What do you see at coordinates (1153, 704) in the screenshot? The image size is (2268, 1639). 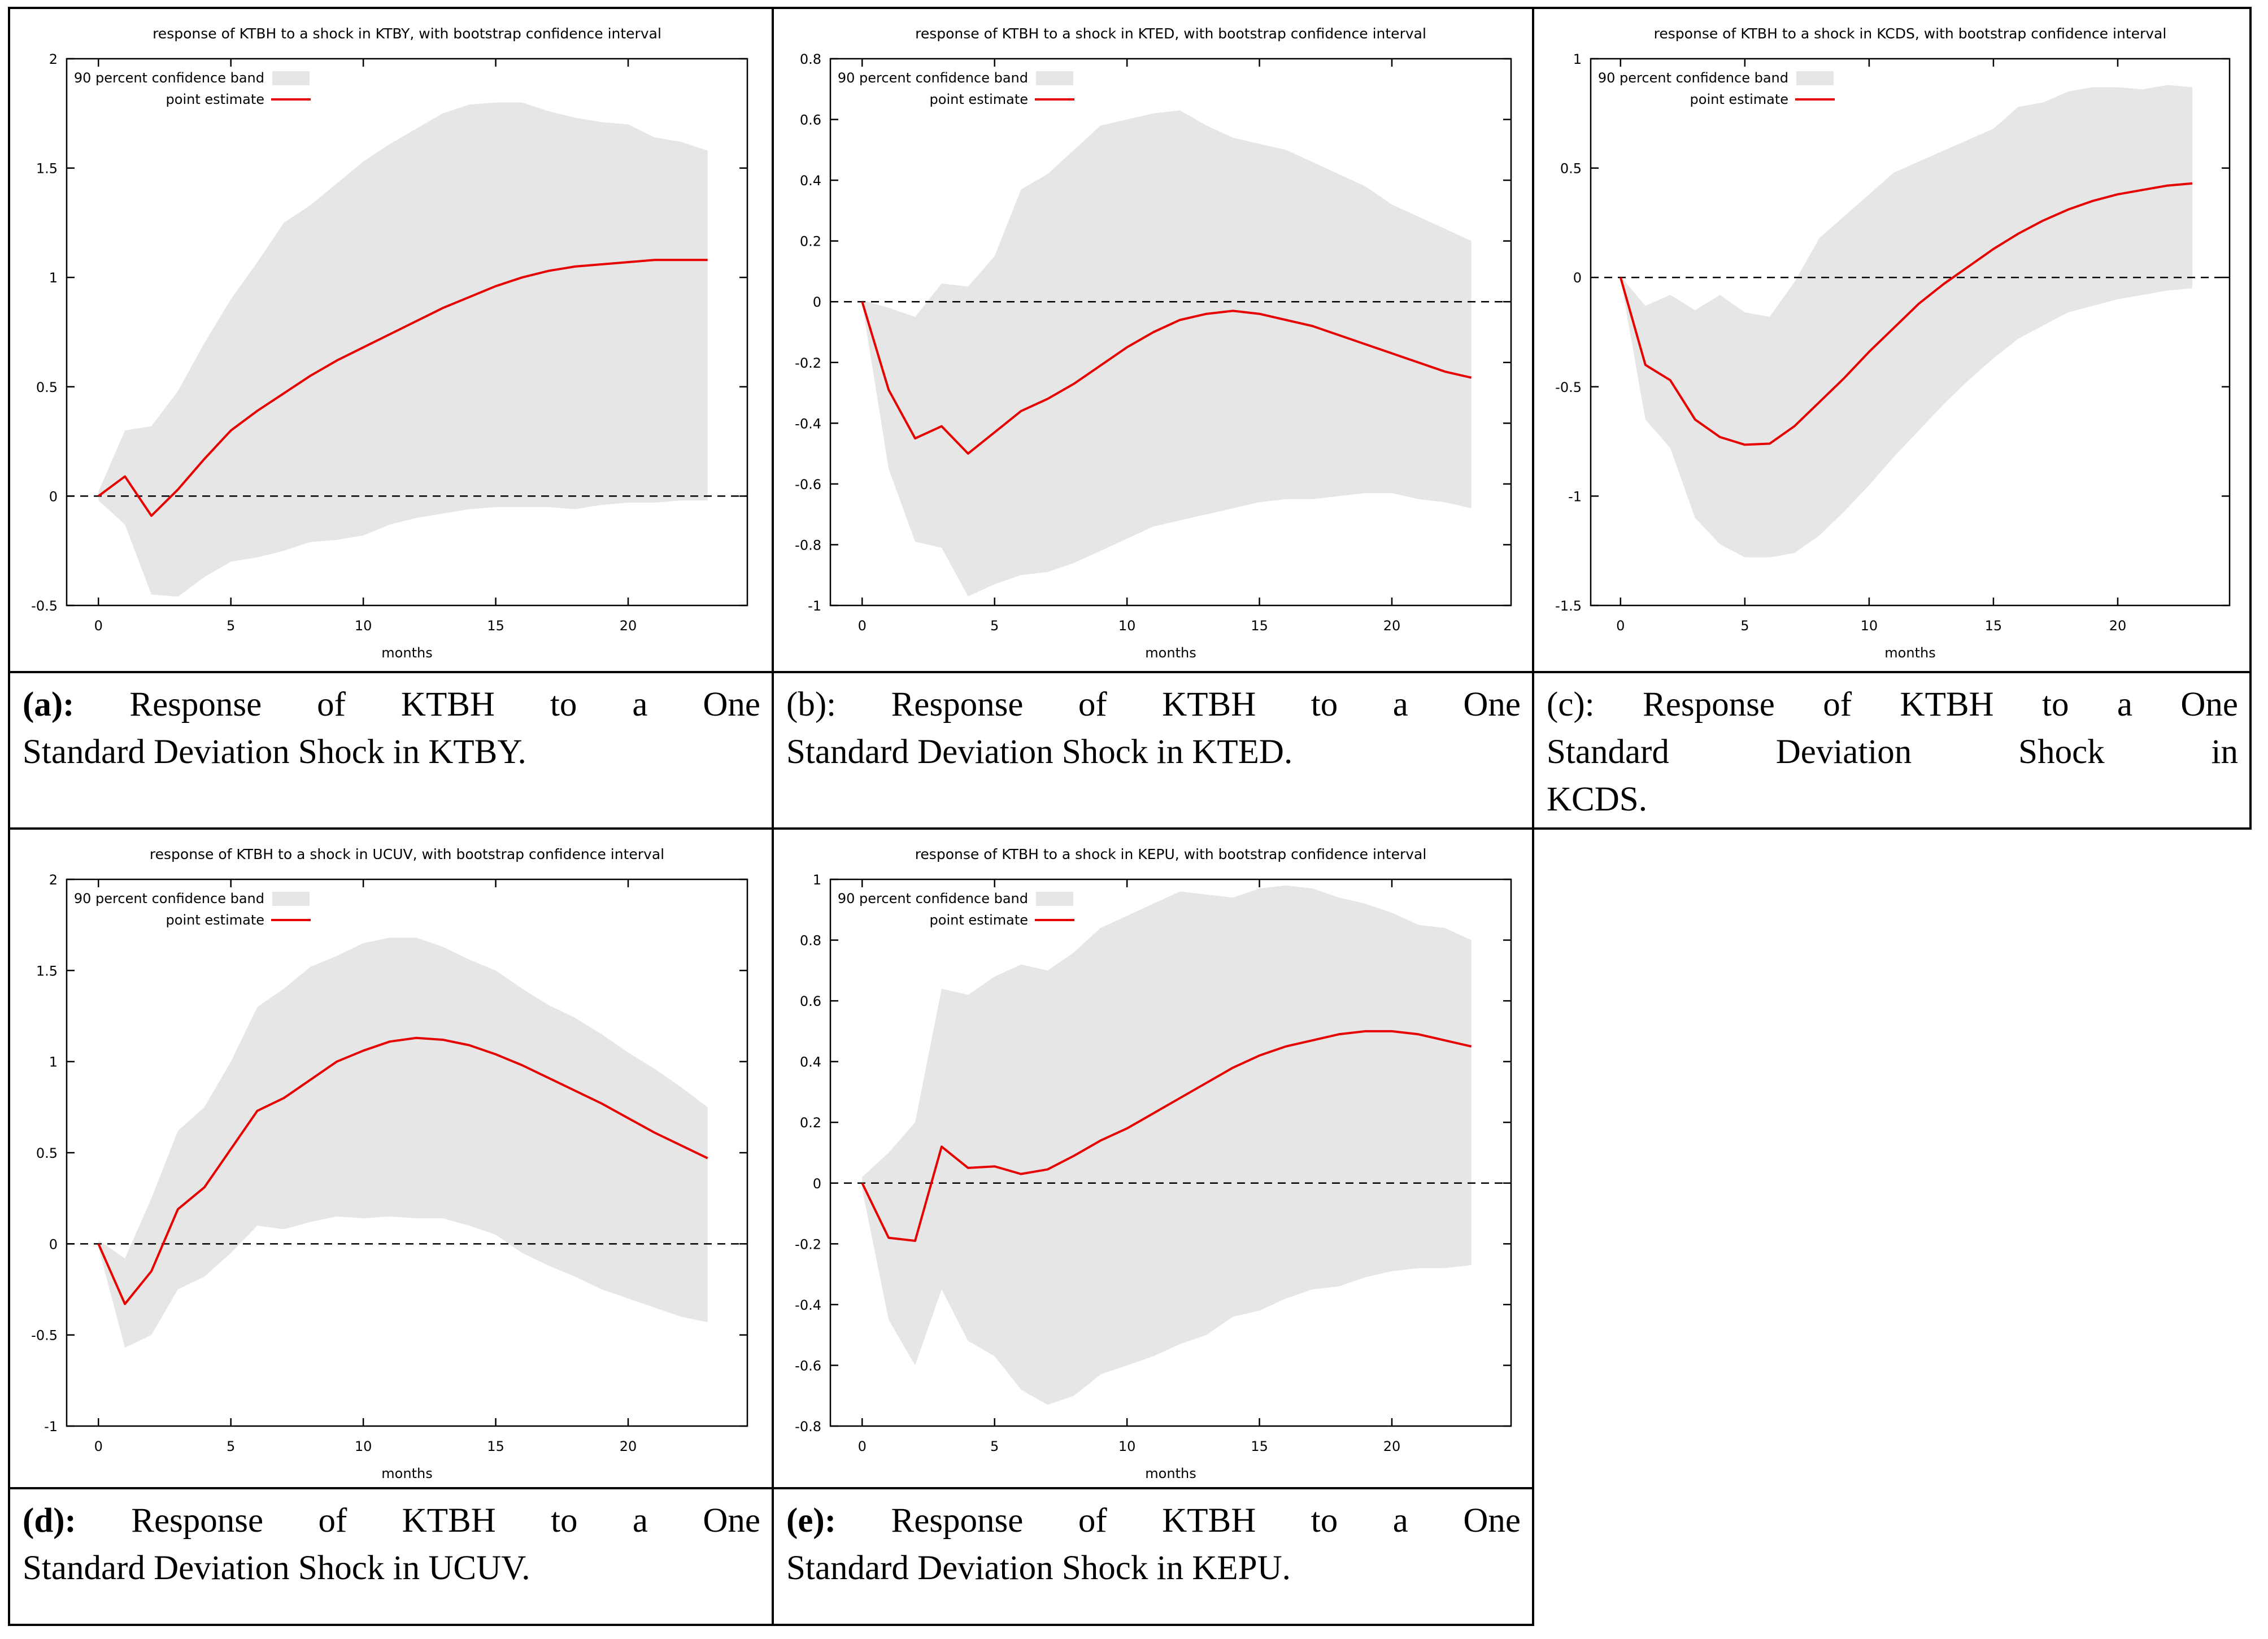 I see `caption-line: (b): Response of KTBH to a One` at bounding box center [1153, 704].